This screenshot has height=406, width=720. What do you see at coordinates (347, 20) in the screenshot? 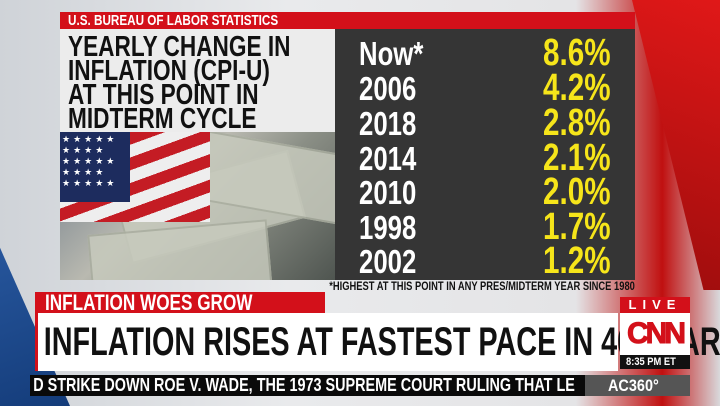
I see `source-header: U.S. BUREAU OF LABOR STATISTICS` at bounding box center [347, 20].